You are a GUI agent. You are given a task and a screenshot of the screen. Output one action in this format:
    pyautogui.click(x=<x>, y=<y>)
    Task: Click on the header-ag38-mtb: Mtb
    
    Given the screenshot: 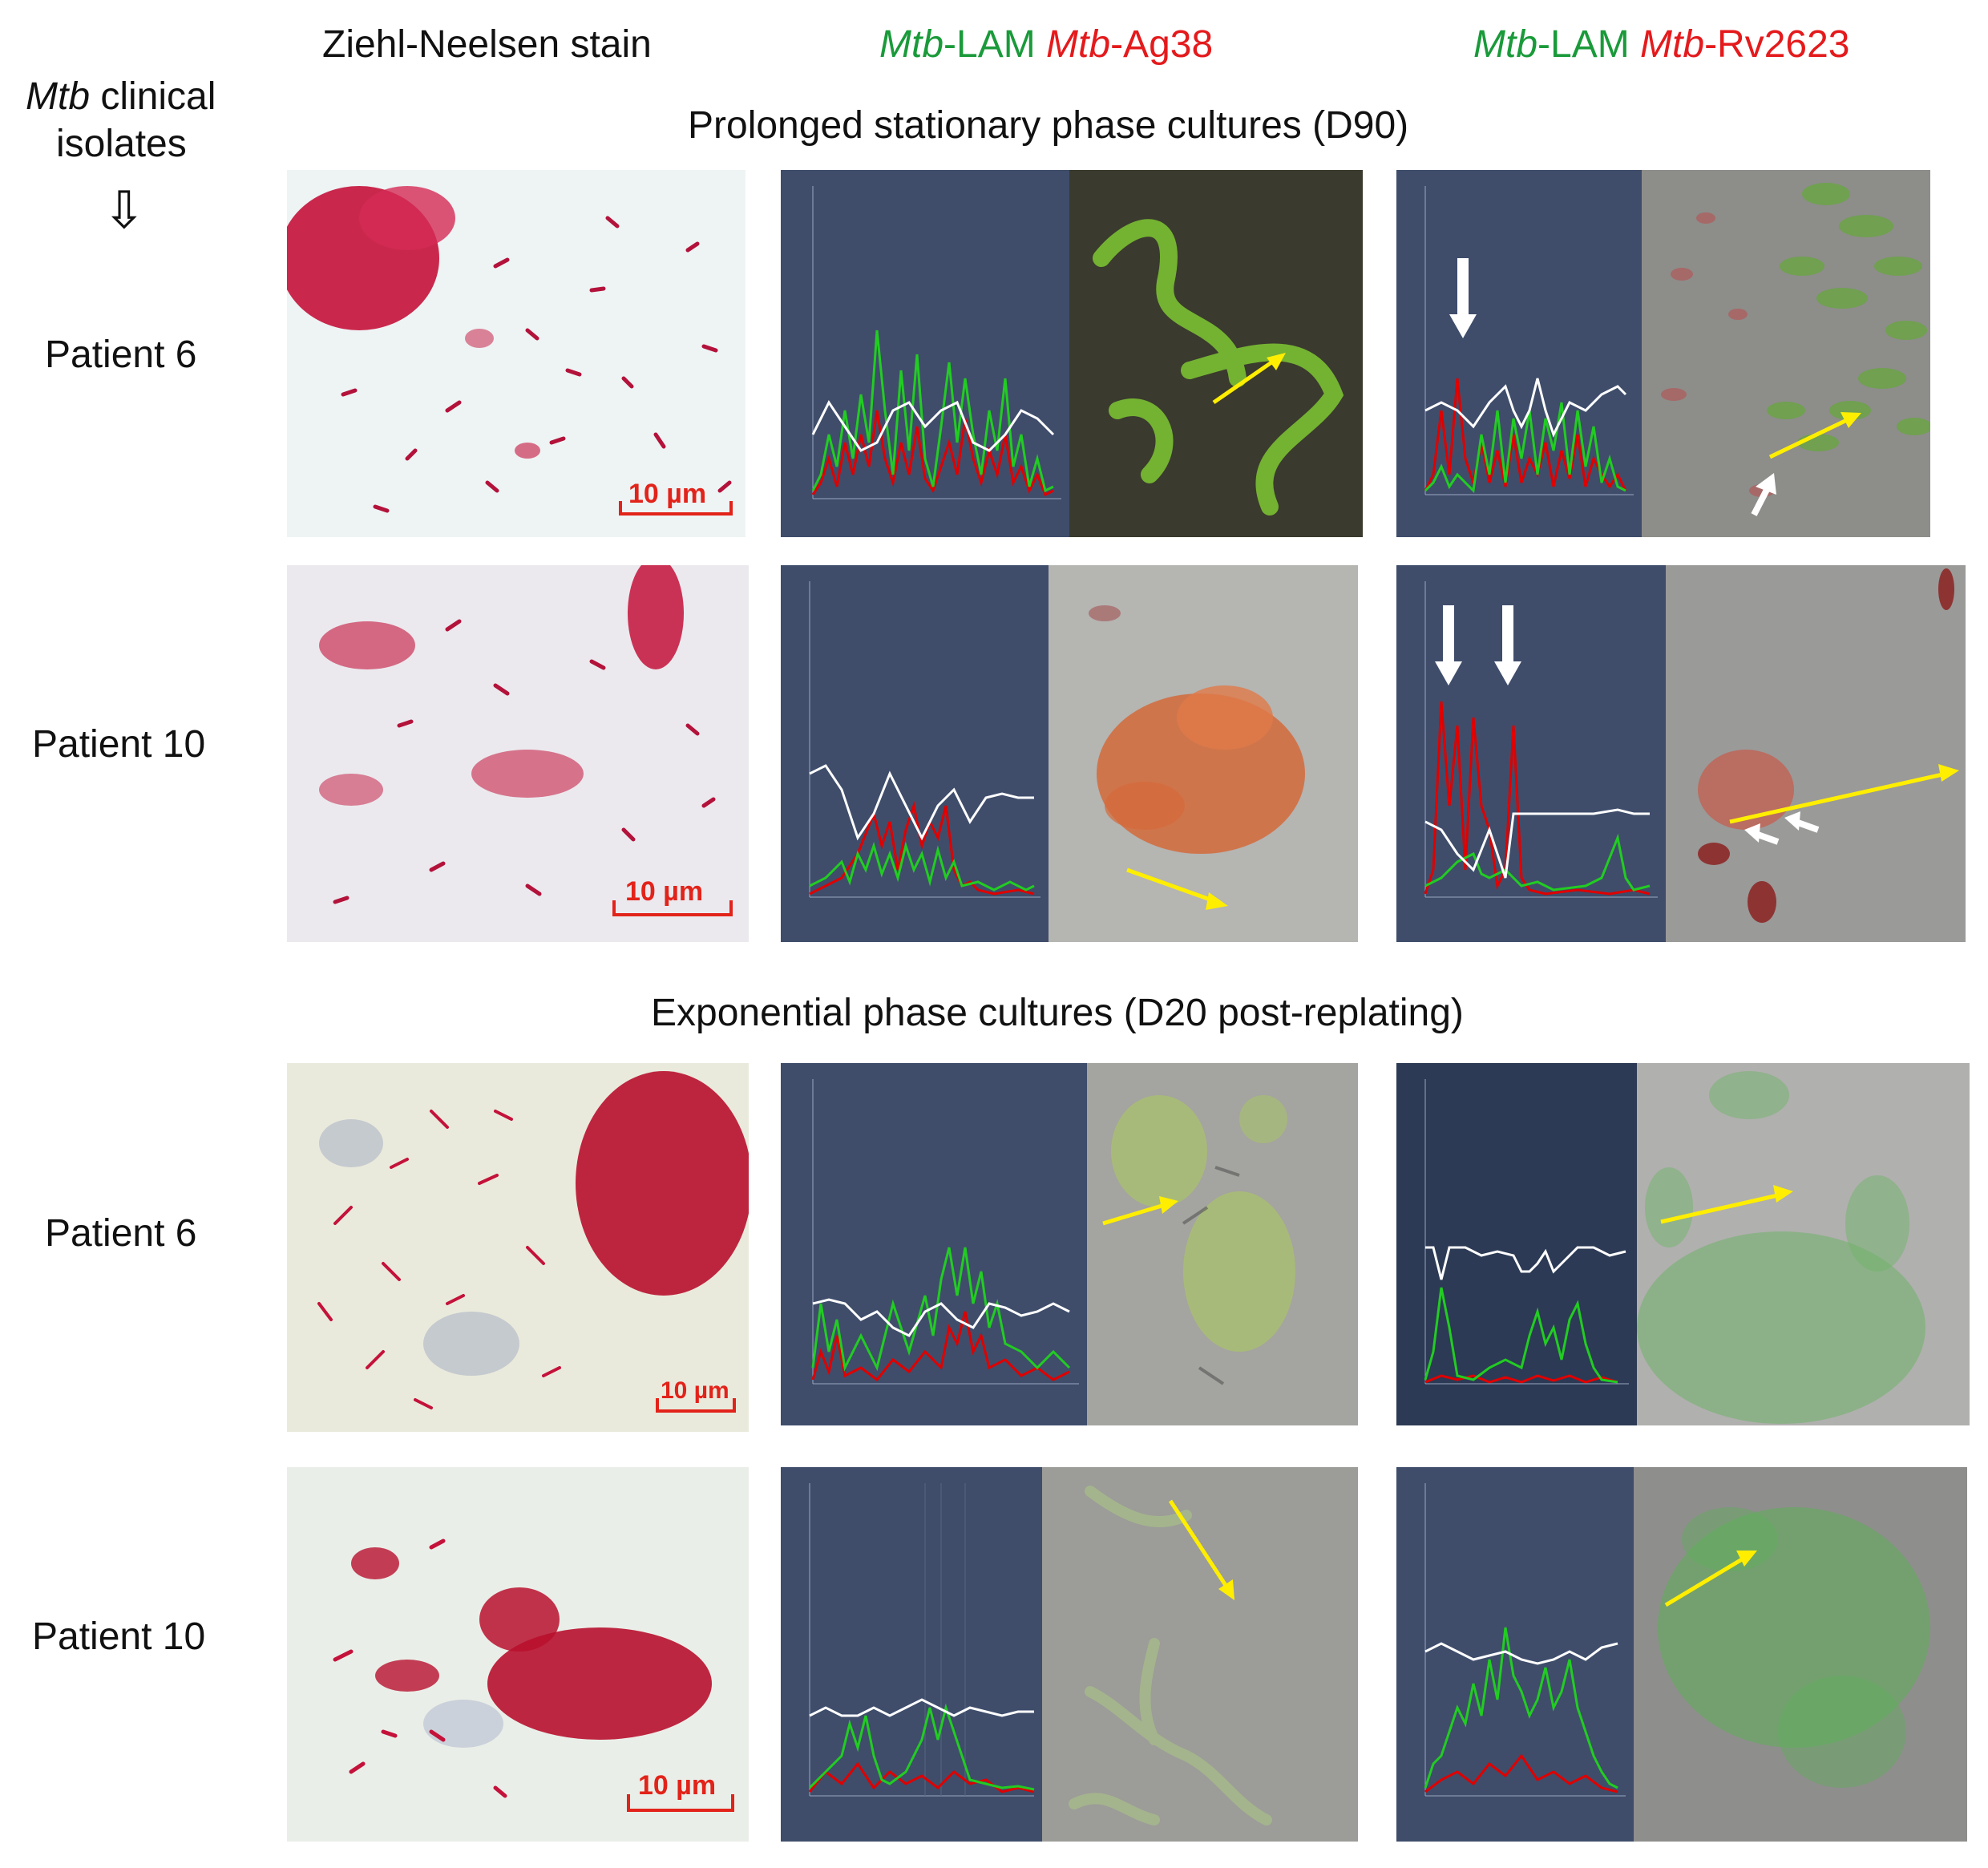 What is the action you would take?
    pyautogui.click(x=1078, y=44)
    